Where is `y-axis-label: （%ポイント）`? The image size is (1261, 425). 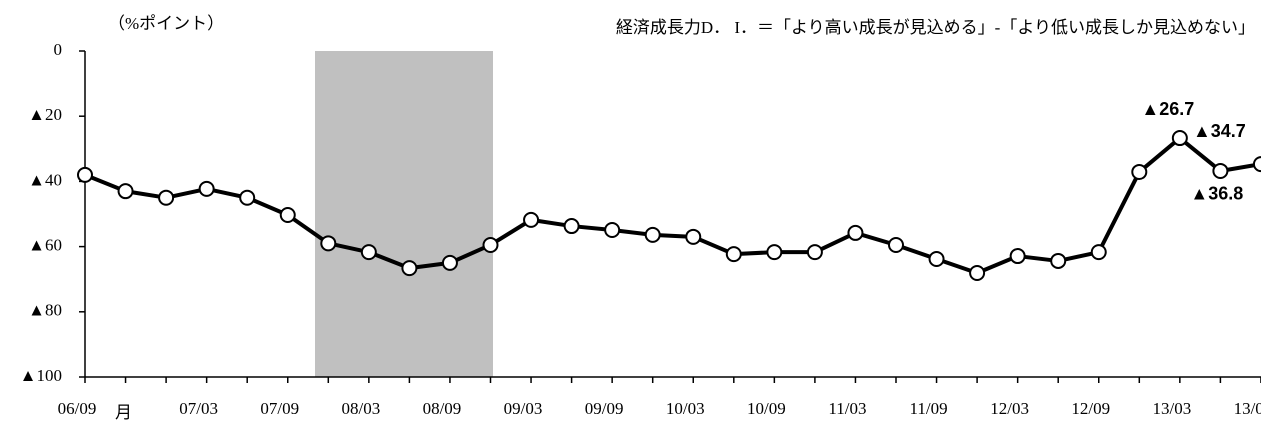
y-axis-label: （%ポイント） is located at coordinates (166, 23).